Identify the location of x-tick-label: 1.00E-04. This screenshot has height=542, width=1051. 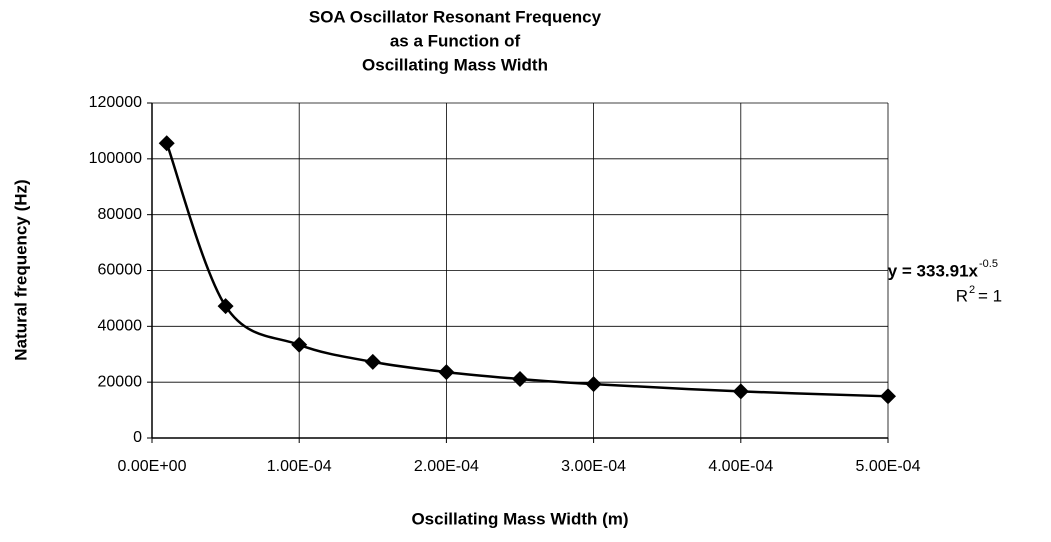
(299, 466).